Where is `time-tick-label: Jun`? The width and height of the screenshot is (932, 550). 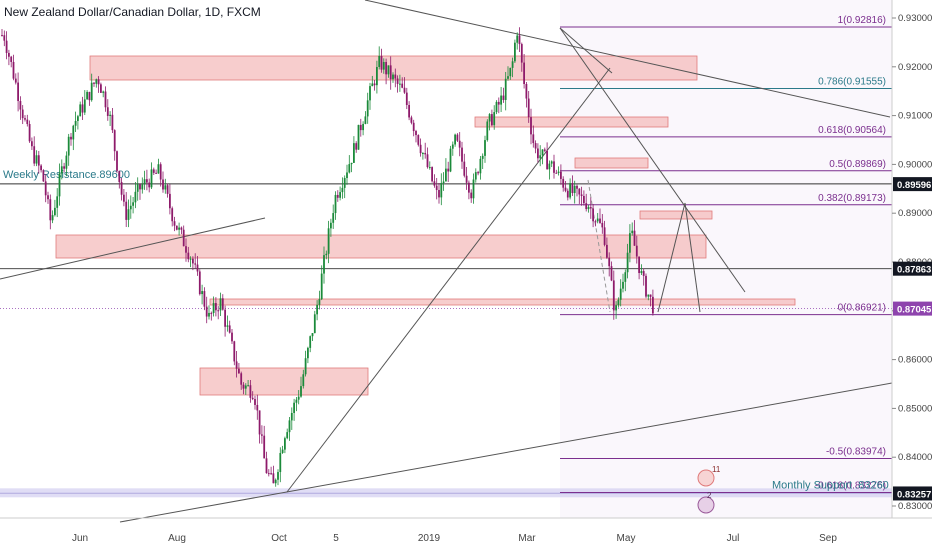
time-tick-label: Jun is located at coordinates (80, 538).